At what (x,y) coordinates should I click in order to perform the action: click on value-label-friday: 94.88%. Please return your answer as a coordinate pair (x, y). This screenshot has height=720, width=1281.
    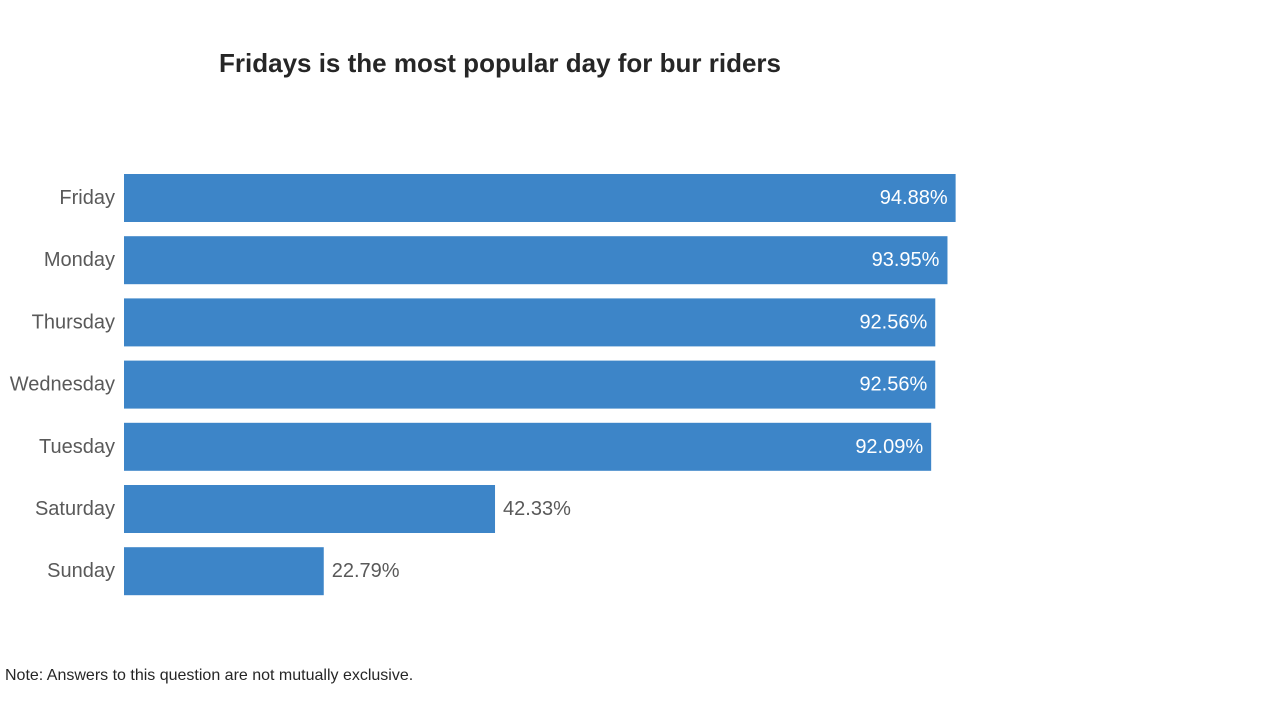
    Looking at the image, I should click on (914, 198).